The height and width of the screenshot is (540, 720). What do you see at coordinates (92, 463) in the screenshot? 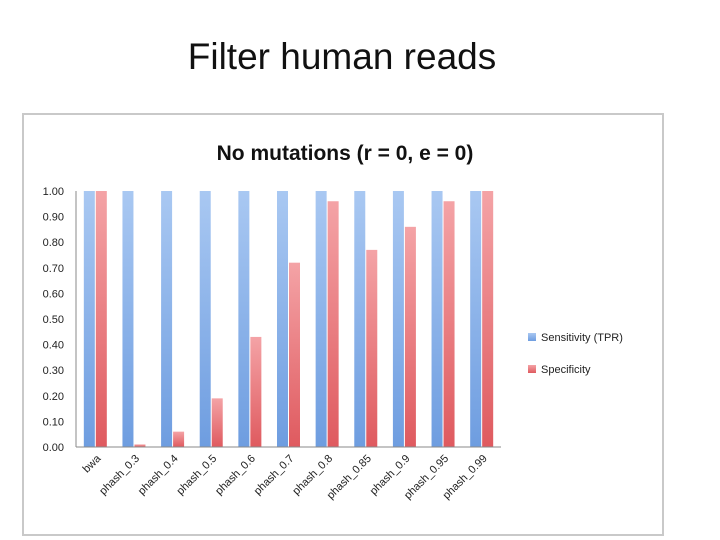
I see `x-tick-label: bwa` at bounding box center [92, 463].